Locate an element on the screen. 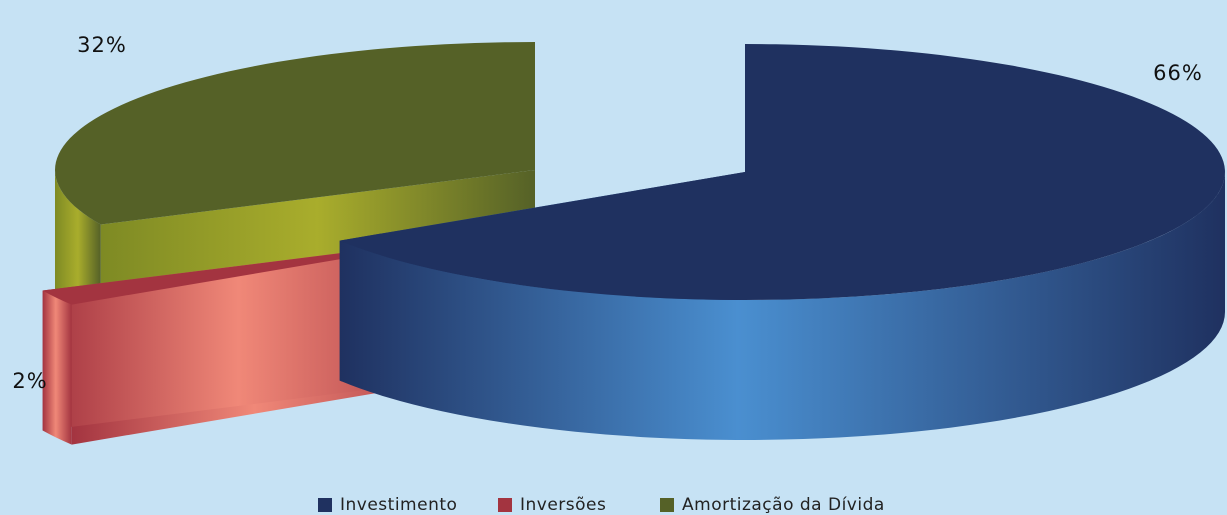 The image size is (1227, 515). legend-label: Amortização da Dívida is located at coordinates (783, 505).